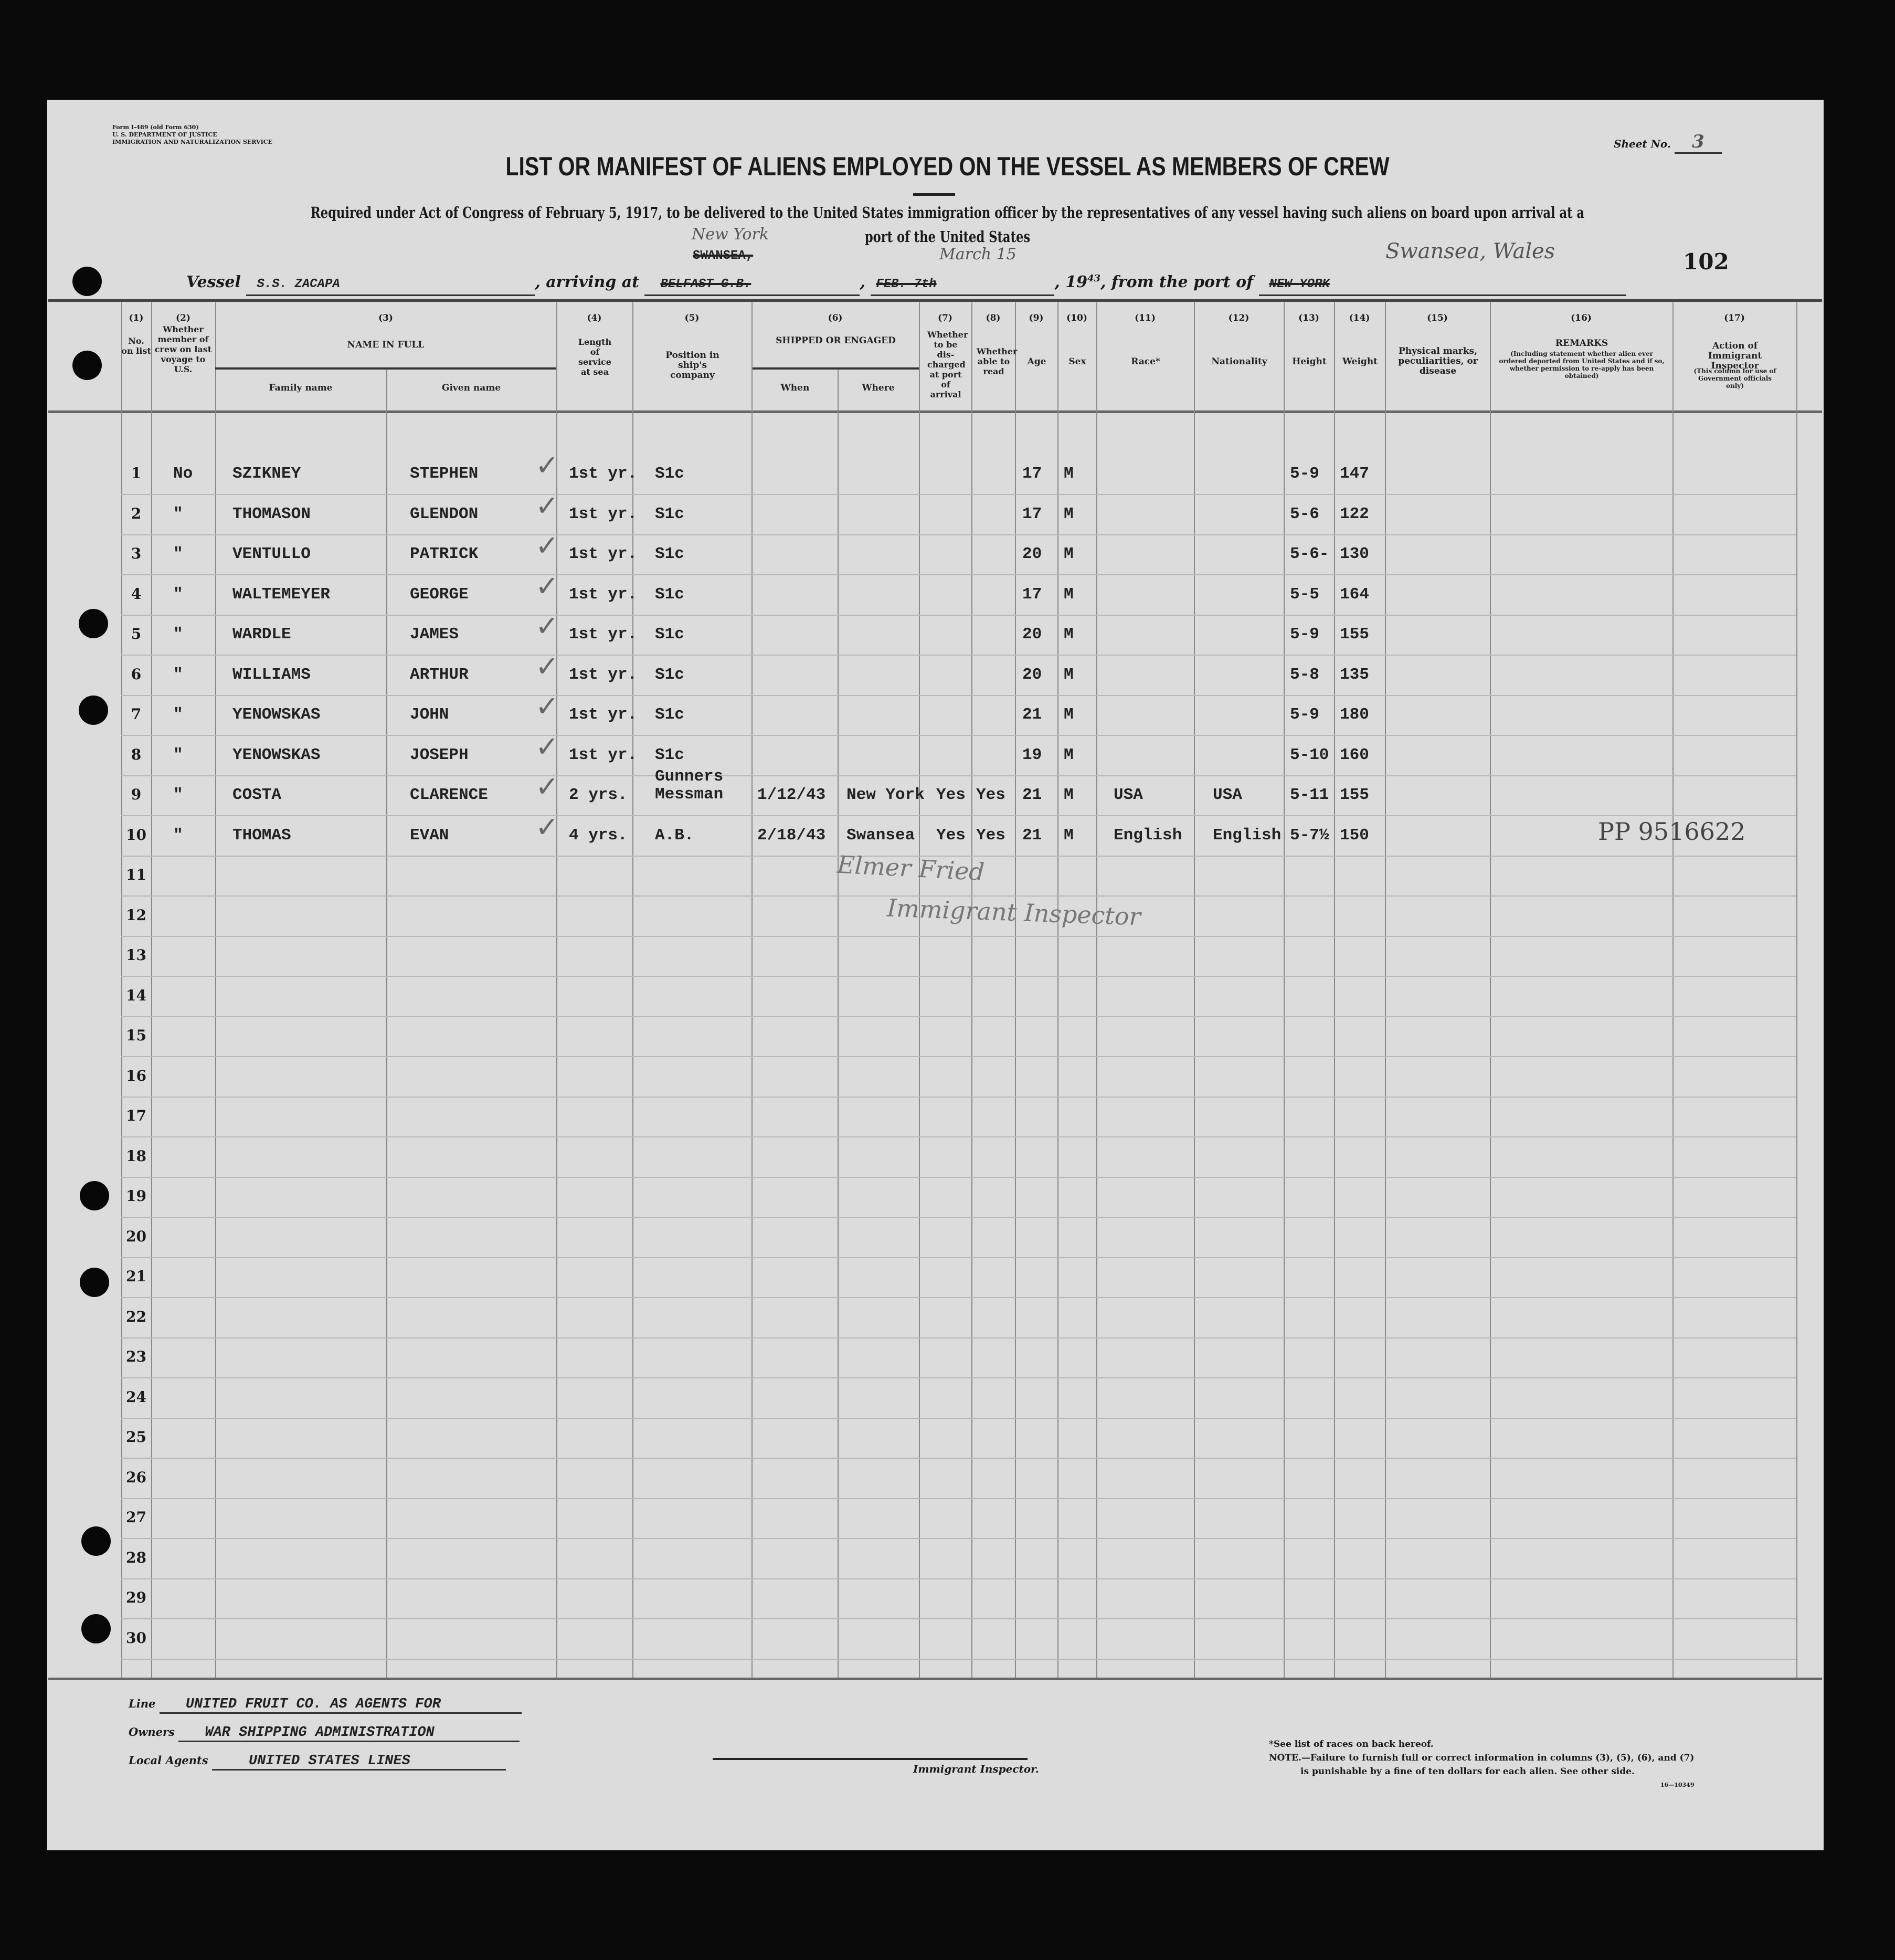  I want to click on arriving-port: BELFAST G.B., so click(752, 285).